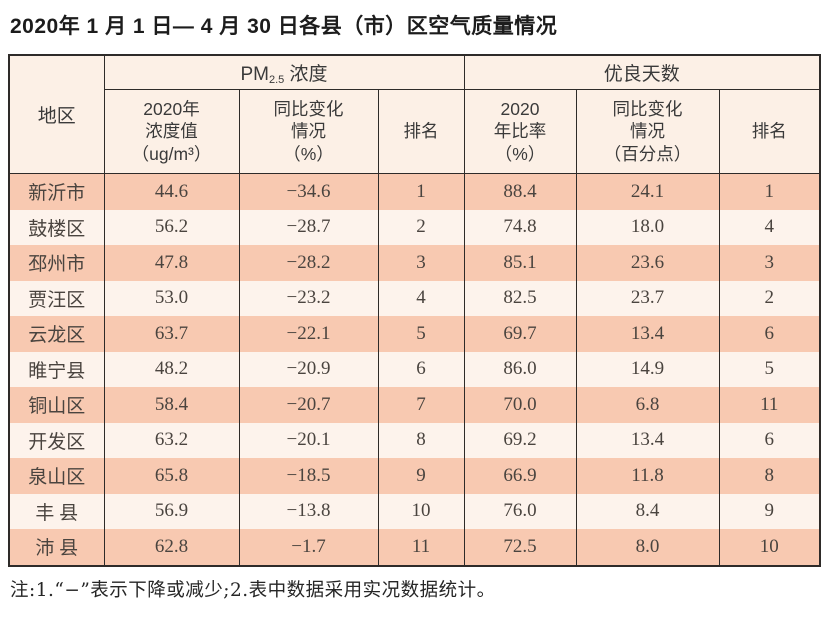  I want to click on good-rate-cell: 72.5, so click(520, 547).